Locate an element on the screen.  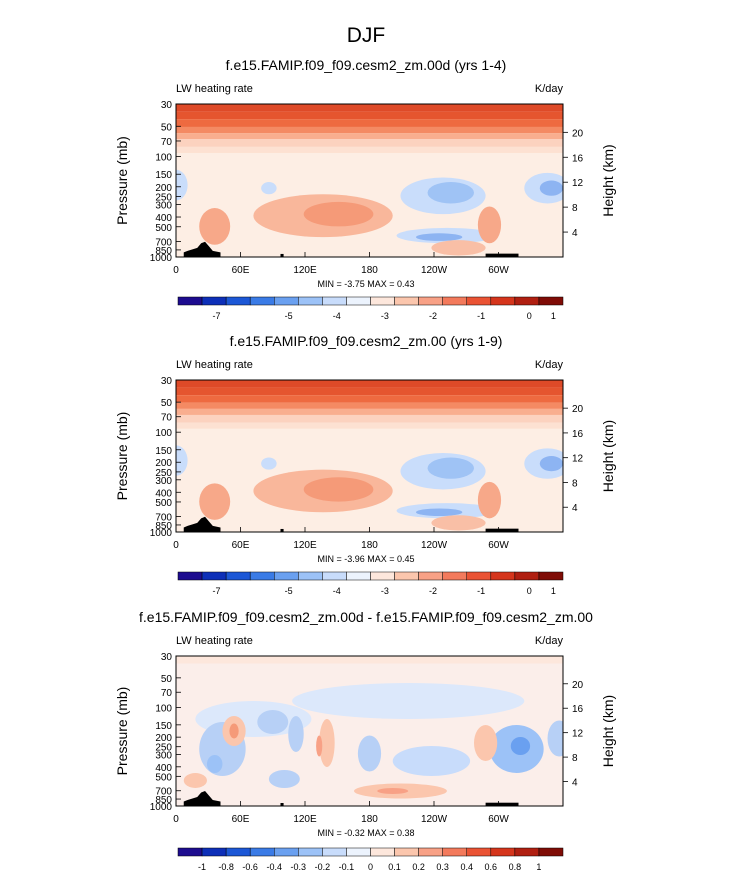
x-tick-label: 0 is located at coordinates (176, 545).